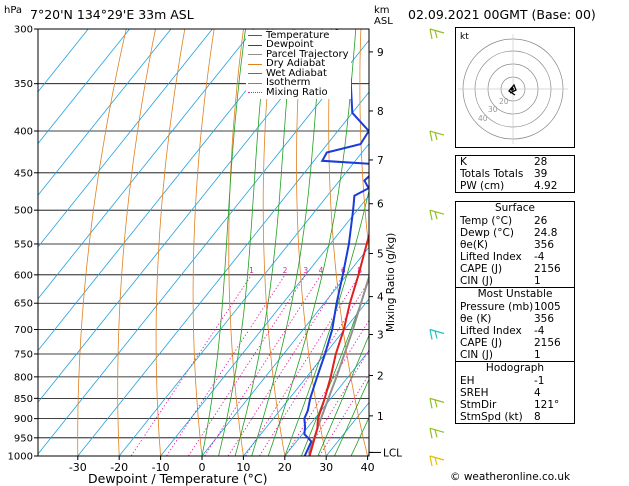 The width and height of the screenshot is (629, 486). Describe the element at coordinates (368, 467) in the screenshot. I see `temperature-tick-label: 40` at that location.